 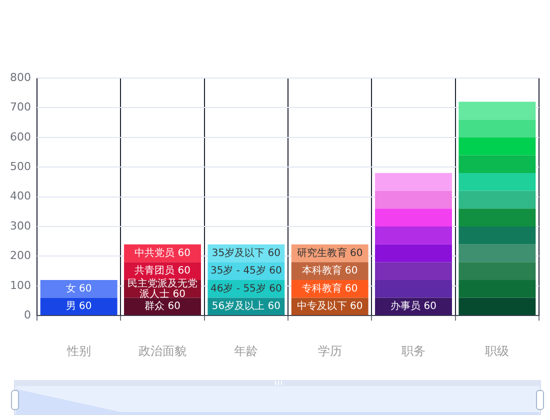 What do you see at coordinates (20, 285) in the screenshot?
I see `y-tick-label: 100` at bounding box center [20, 285].